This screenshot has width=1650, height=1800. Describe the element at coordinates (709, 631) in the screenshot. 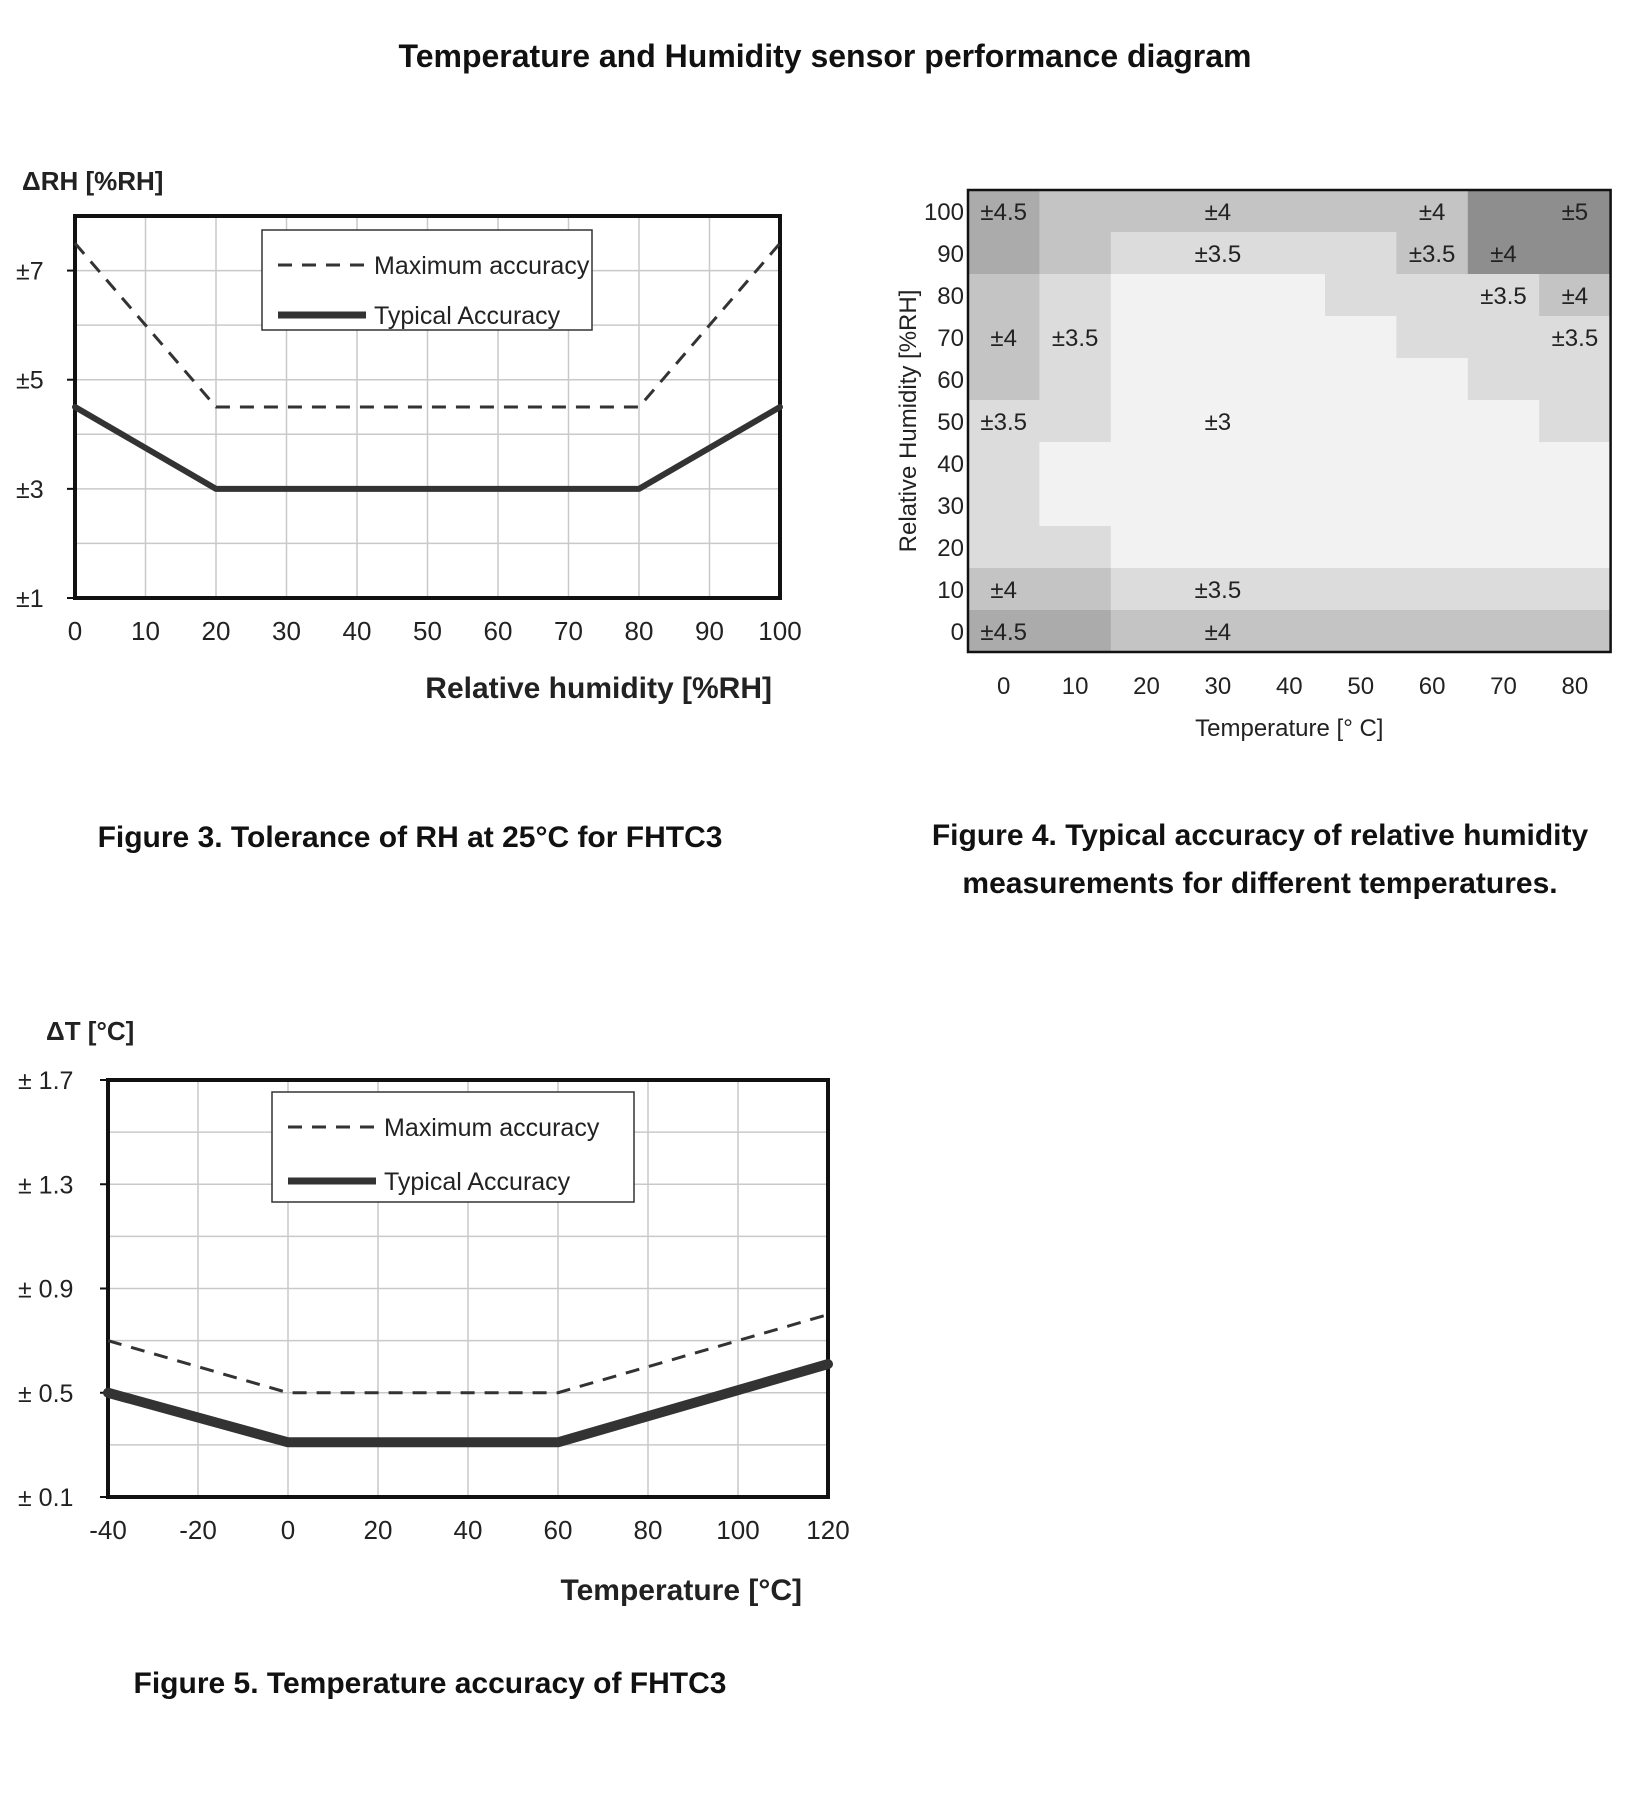

I see `x-tick-label: 90` at that location.